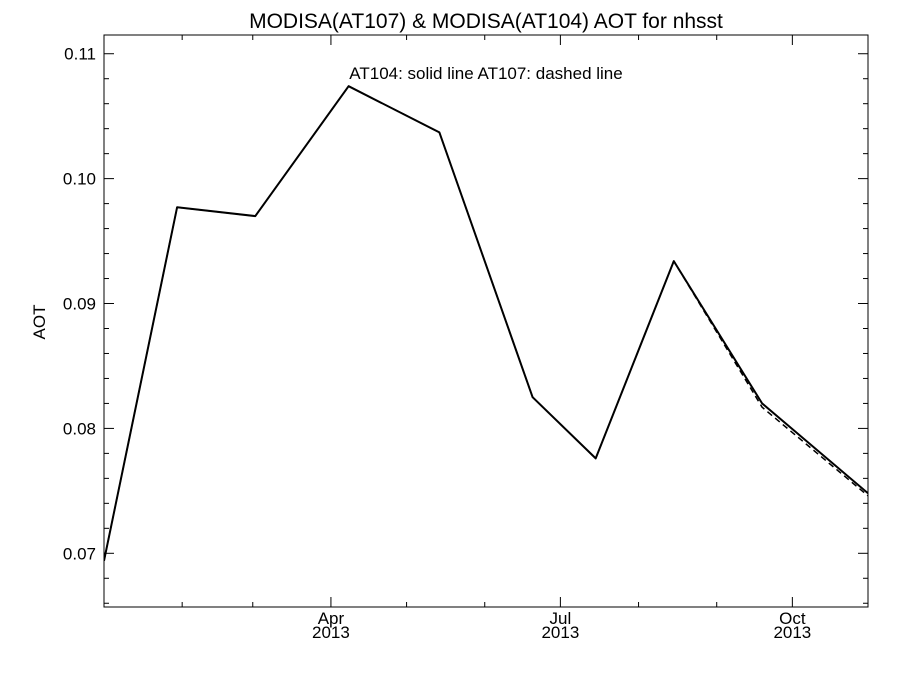  Describe the element at coordinates (39, 322) in the screenshot. I see `y-axis-label: AOT` at that location.